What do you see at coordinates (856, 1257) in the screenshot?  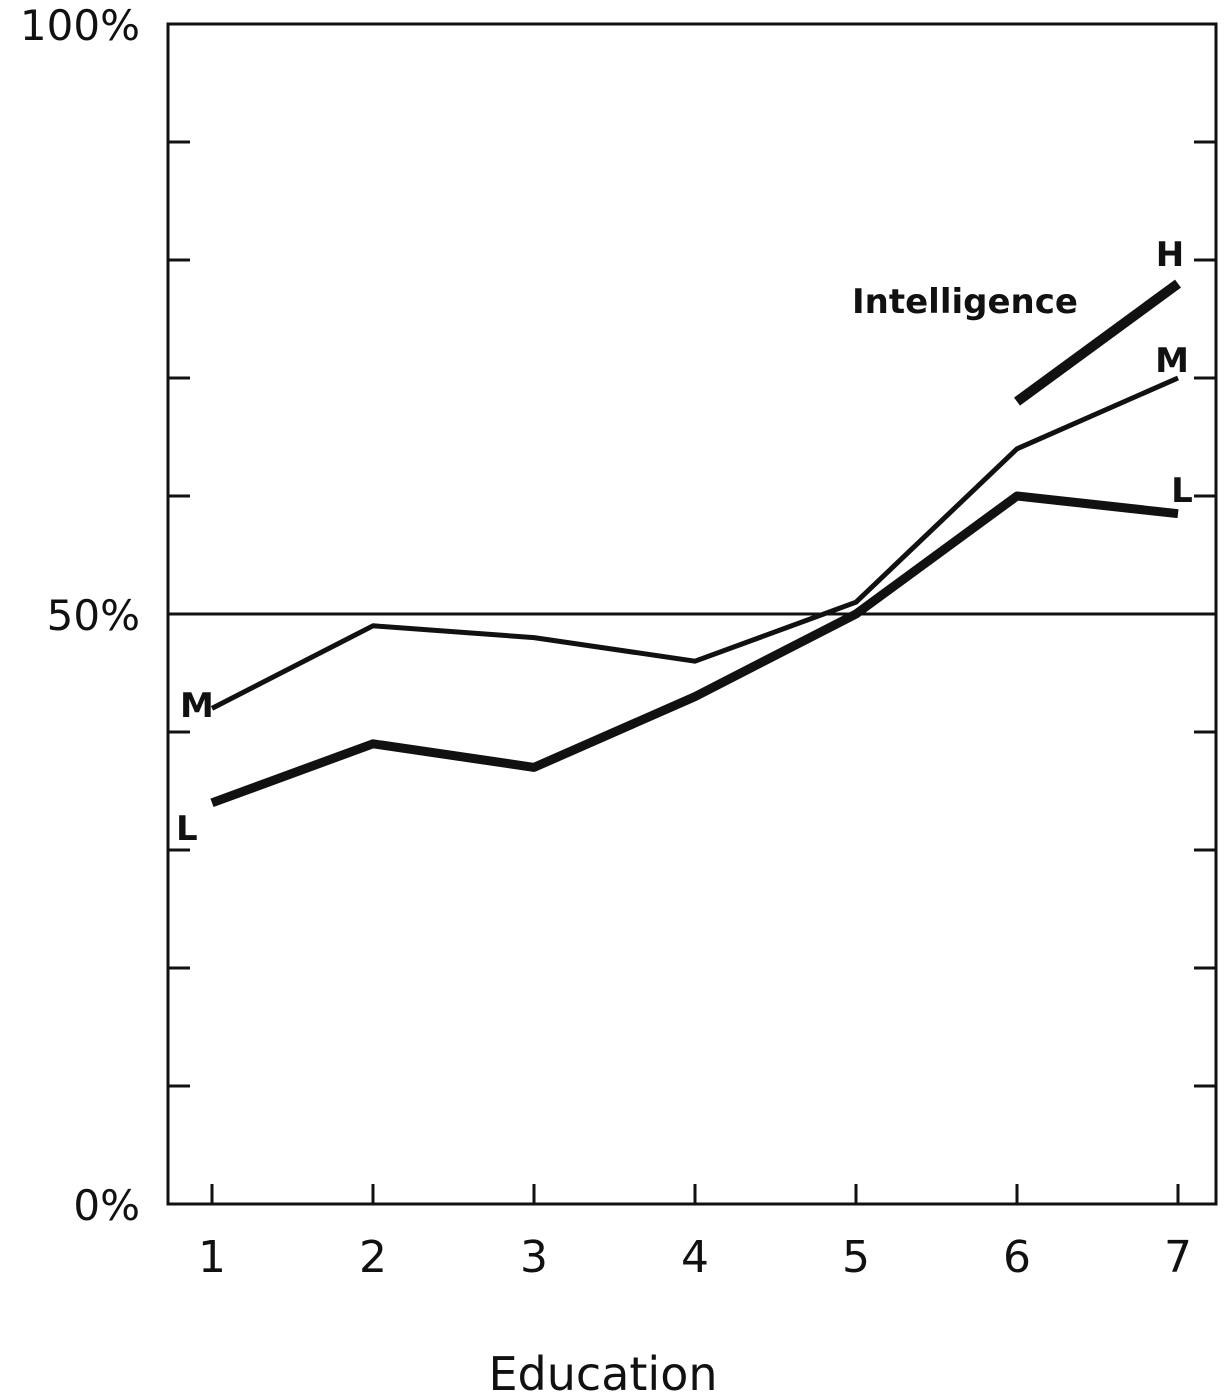 I see `x-tick-label-5: 5` at bounding box center [856, 1257].